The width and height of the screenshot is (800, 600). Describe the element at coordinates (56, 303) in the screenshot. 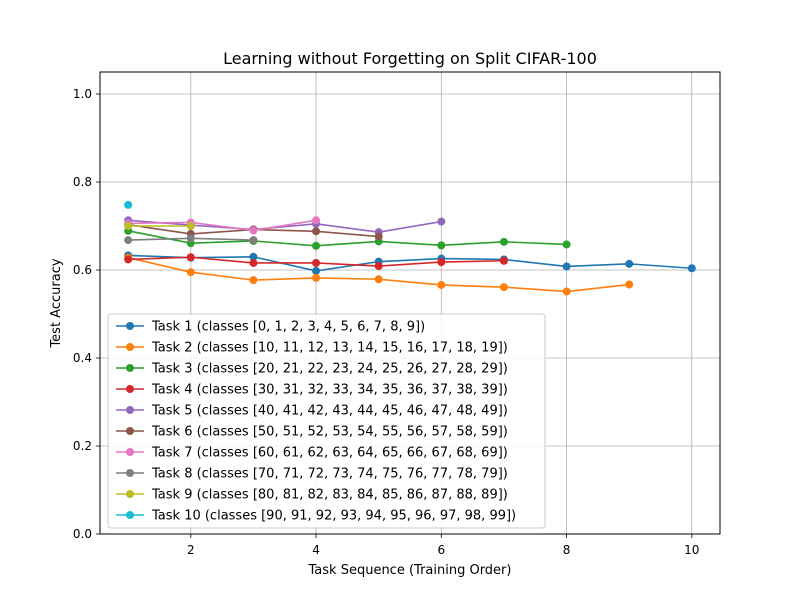

I see `y-axis-label: Test Accuracy` at that location.